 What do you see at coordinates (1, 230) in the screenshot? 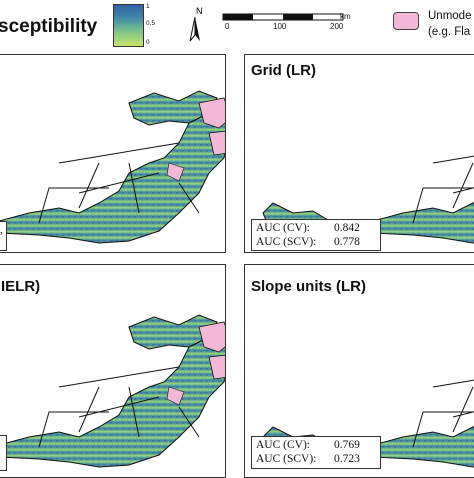
I see `auc-box-fragment-text: ,` at bounding box center [1, 230].